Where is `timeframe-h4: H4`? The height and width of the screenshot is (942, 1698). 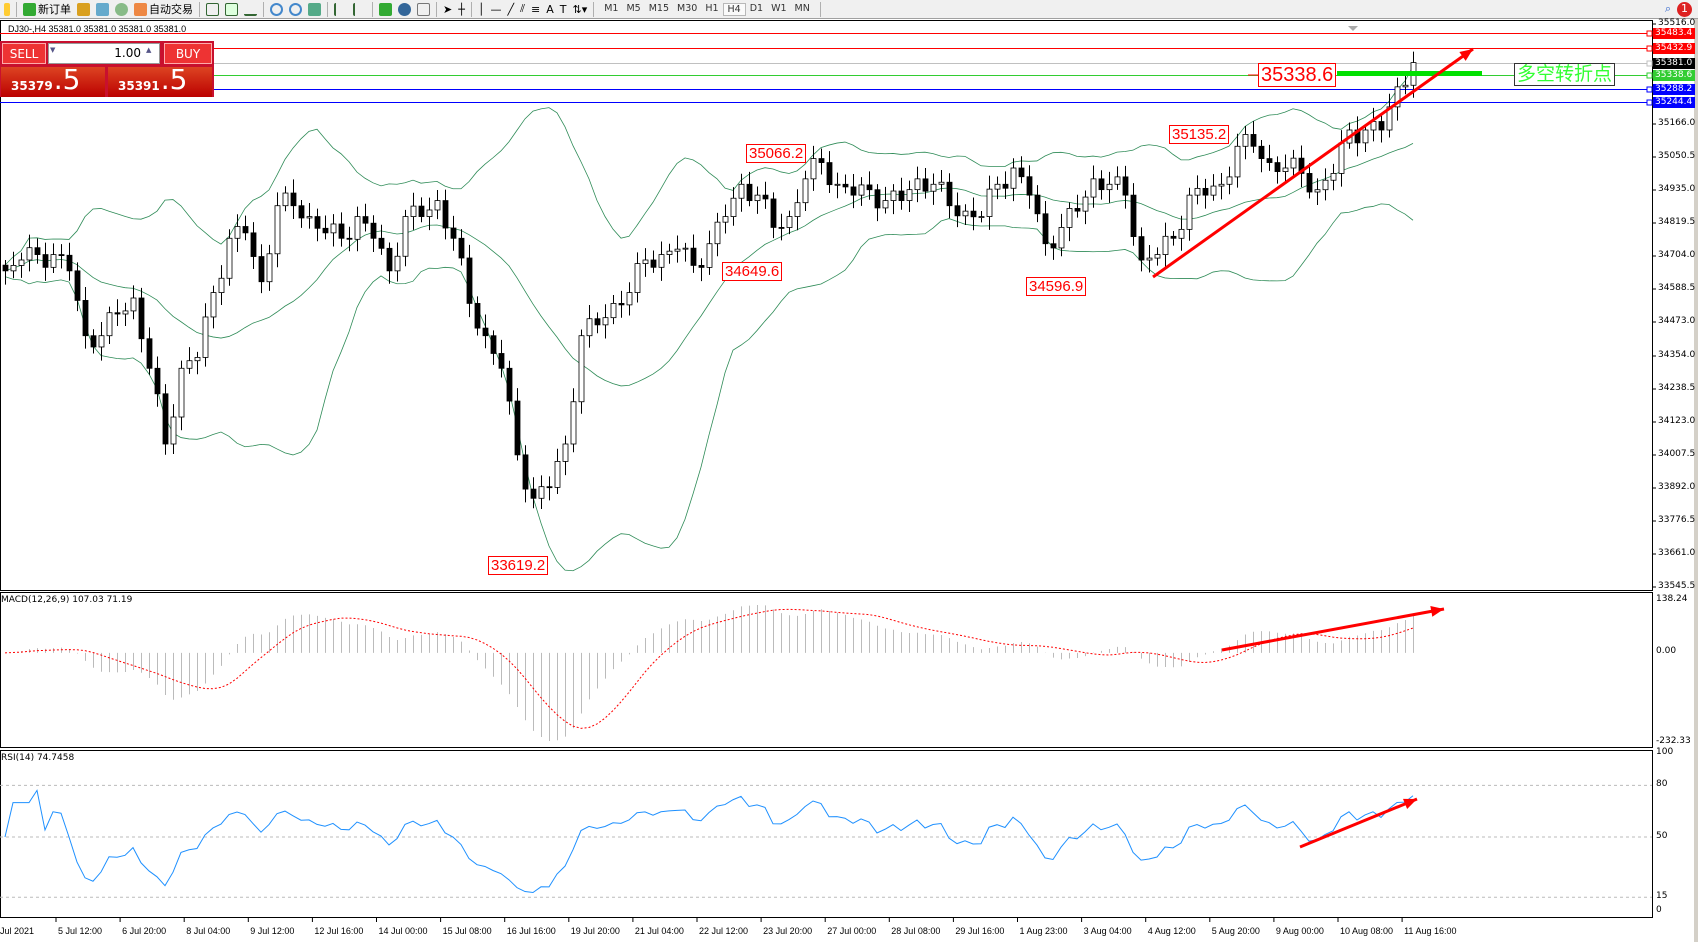
timeframe-h4: H4 is located at coordinates (734, 9).